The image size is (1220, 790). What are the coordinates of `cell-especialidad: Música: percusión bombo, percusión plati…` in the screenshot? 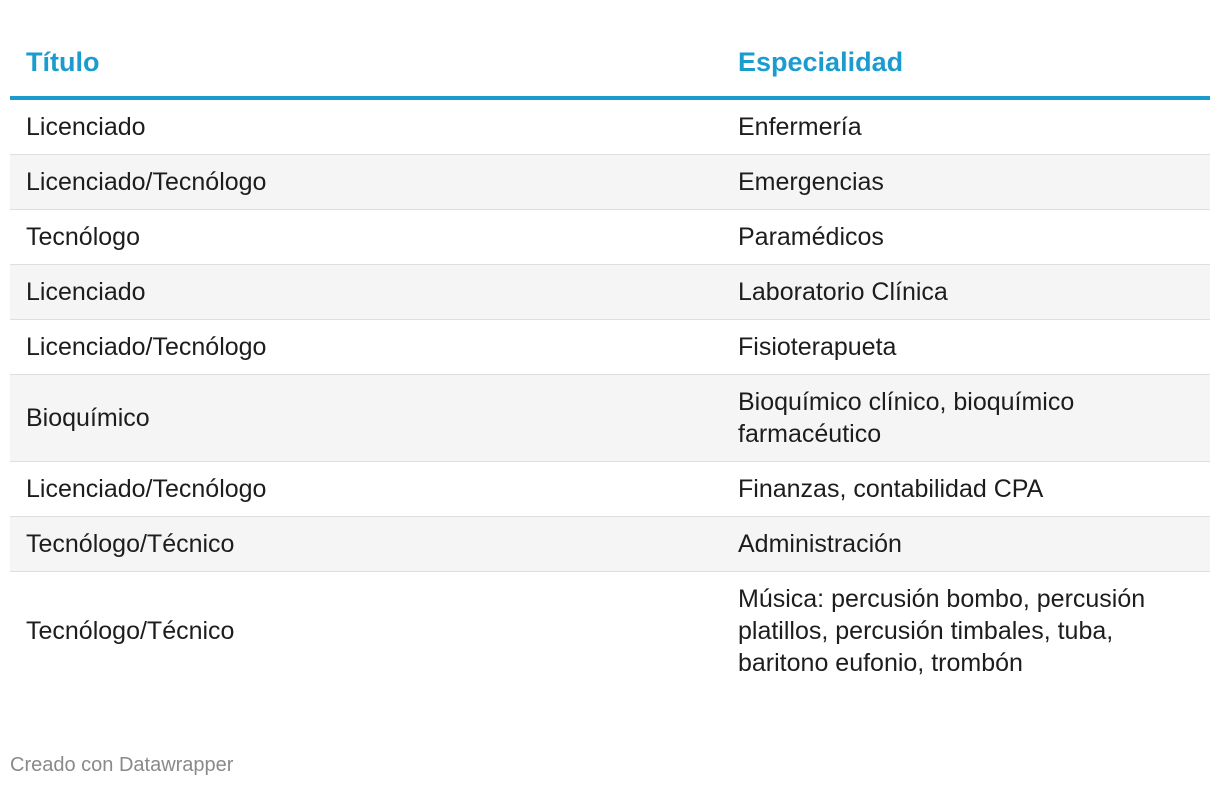 It's located at (942, 631).